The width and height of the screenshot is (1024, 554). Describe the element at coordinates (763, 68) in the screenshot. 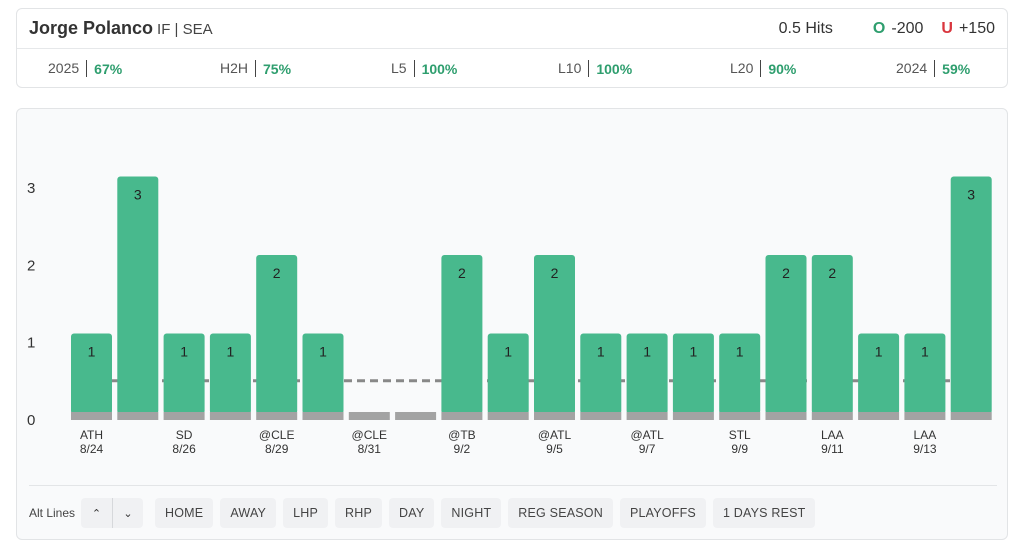

I see `stat-l20: L20 90%` at that location.